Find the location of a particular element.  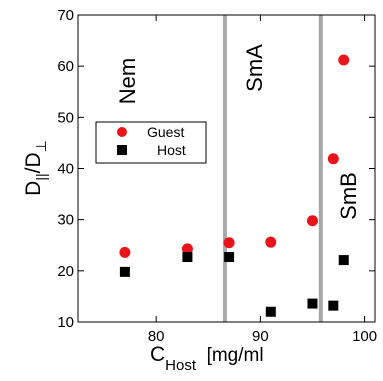

x-axis-title: CHost [mg/ml is located at coordinates (207, 358).